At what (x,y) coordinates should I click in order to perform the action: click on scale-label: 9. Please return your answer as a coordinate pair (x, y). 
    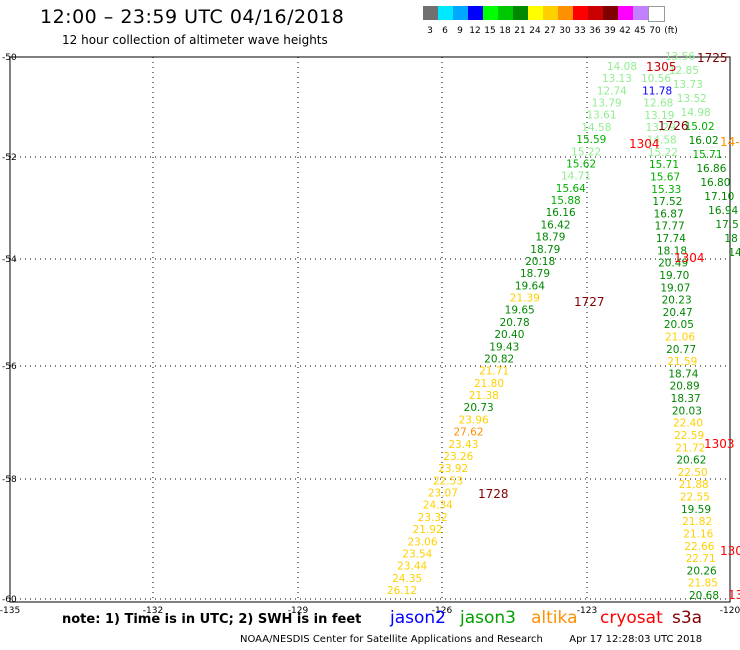
    Looking at the image, I should click on (460, 31).